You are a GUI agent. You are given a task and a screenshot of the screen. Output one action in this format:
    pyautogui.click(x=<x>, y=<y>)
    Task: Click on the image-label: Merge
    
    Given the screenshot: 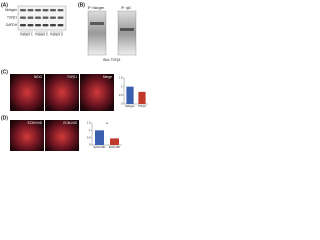 What is the action you would take?
    pyautogui.click(x=107, y=77)
    